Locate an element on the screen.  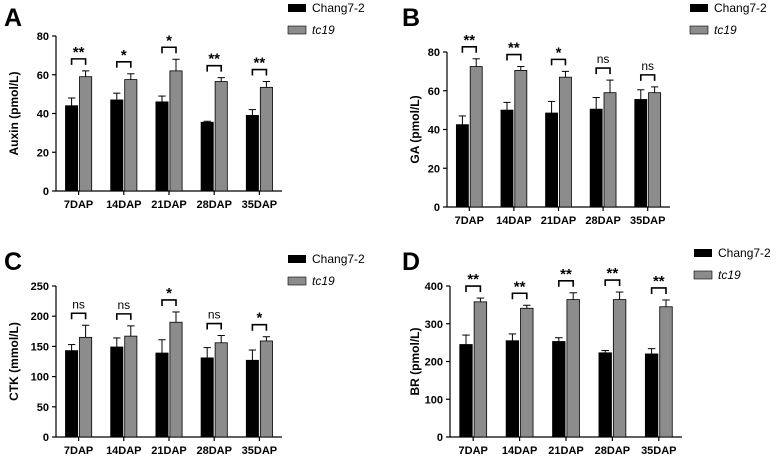
y-axis-label: GA (pmol/L) is located at coordinates (415, 129).